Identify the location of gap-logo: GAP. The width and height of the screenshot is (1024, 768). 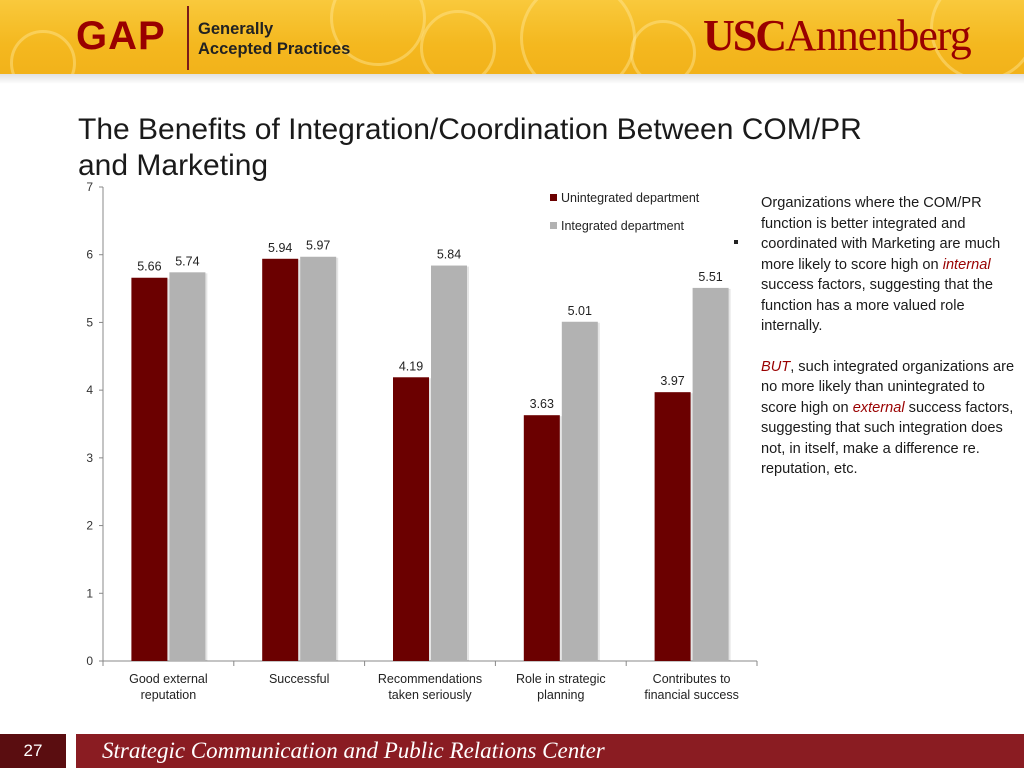
(121, 36).